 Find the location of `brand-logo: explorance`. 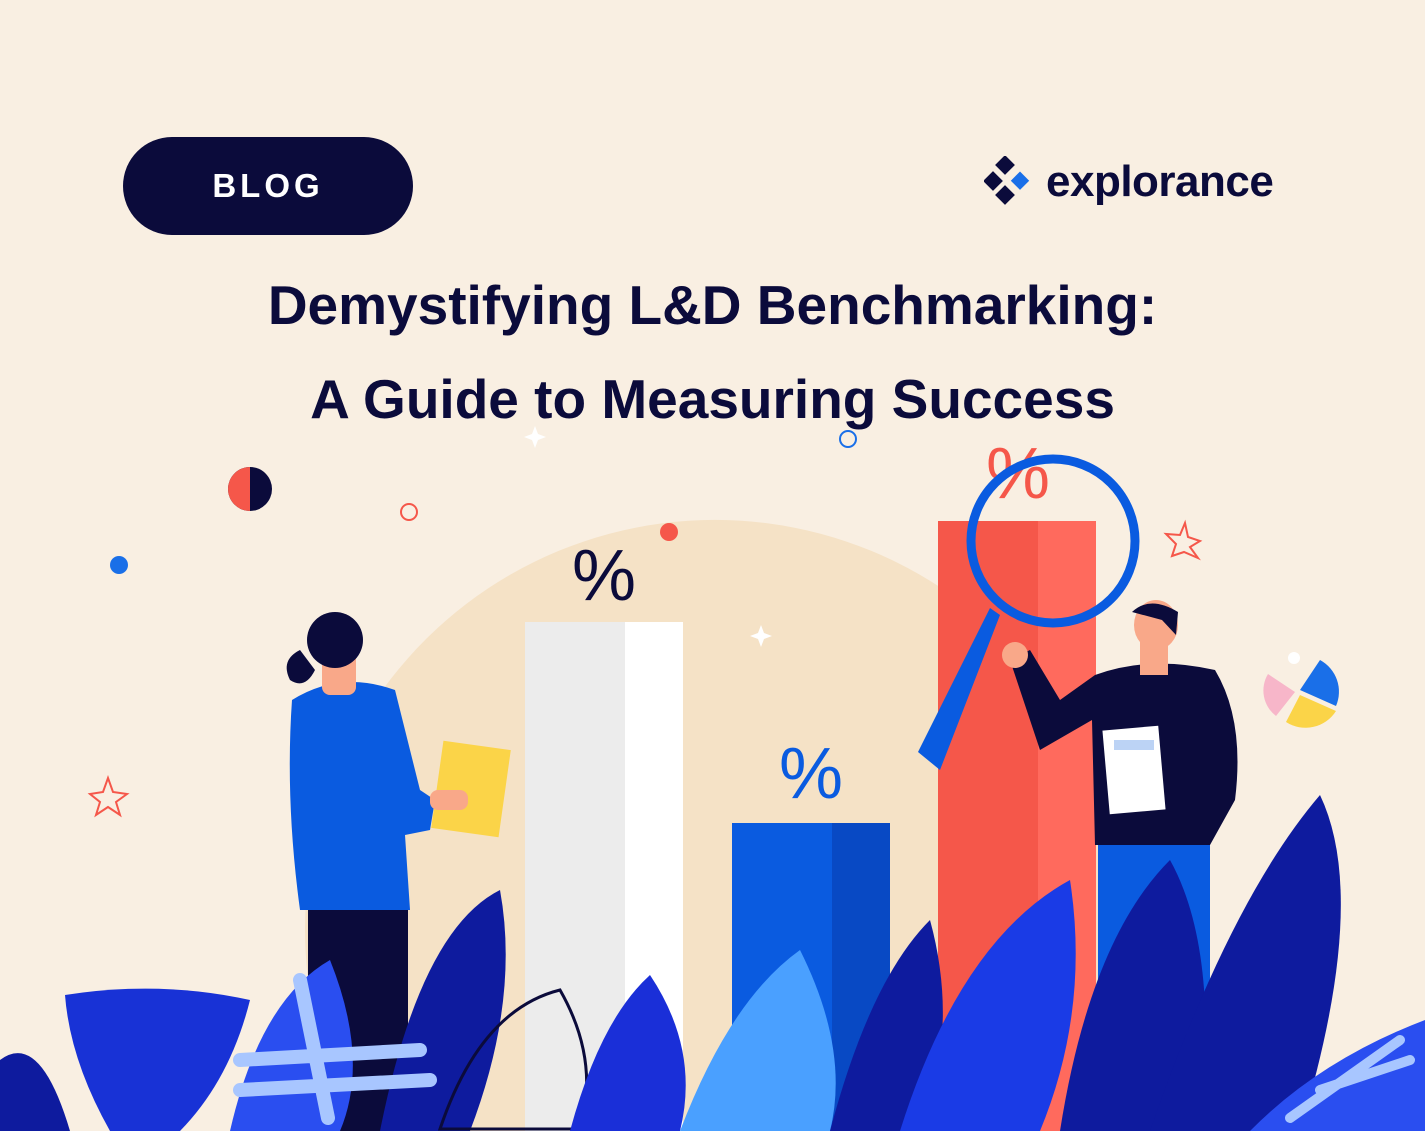

brand-logo: explorance is located at coordinates (1129, 182).